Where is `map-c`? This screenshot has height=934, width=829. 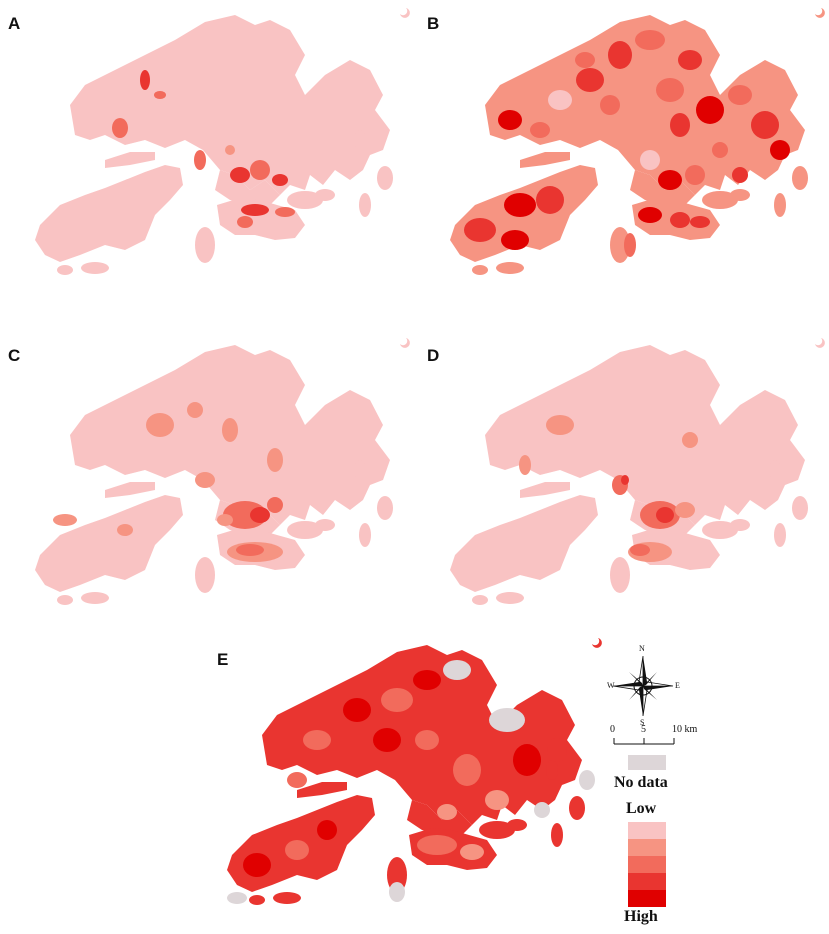 map-c is located at coordinates (222, 471).